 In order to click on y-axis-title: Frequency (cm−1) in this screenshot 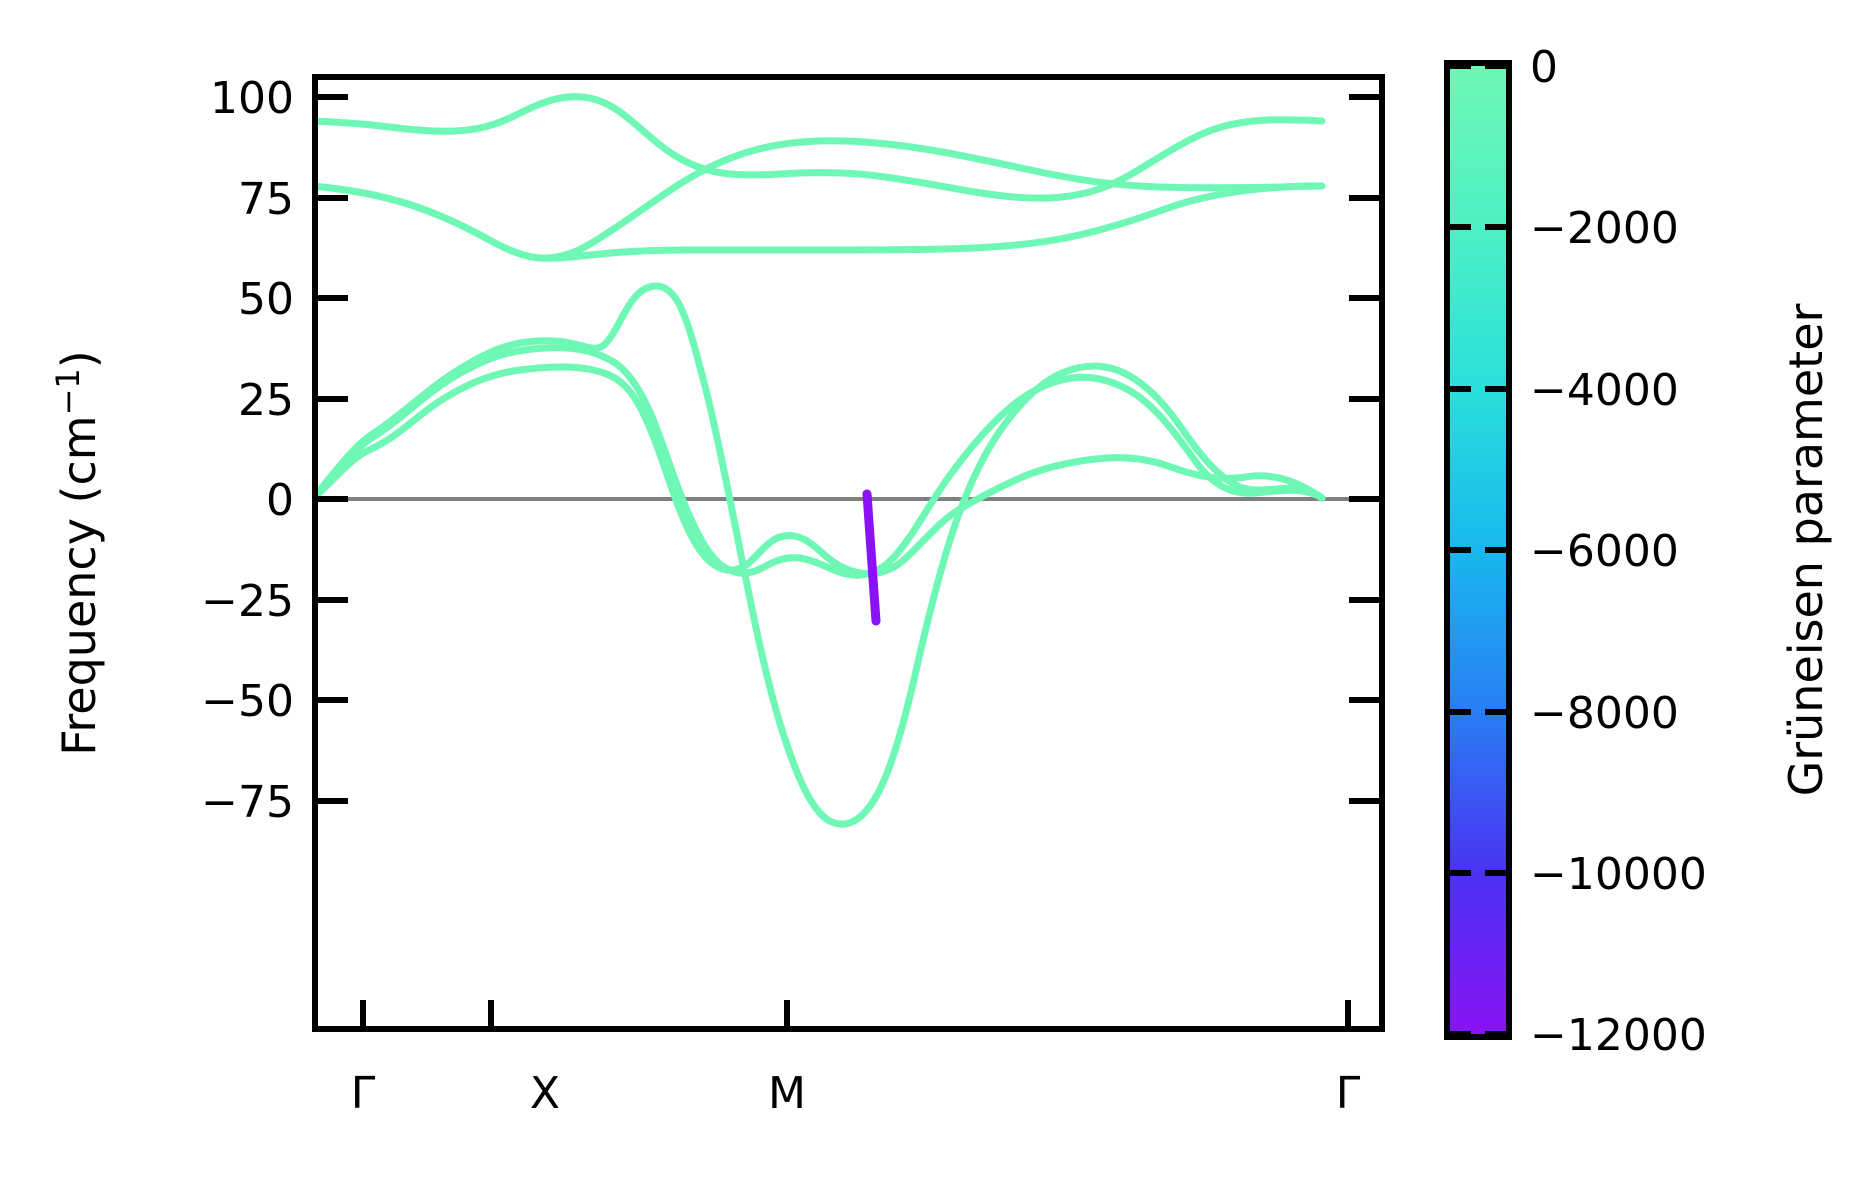, I will do `click(77, 552)`.